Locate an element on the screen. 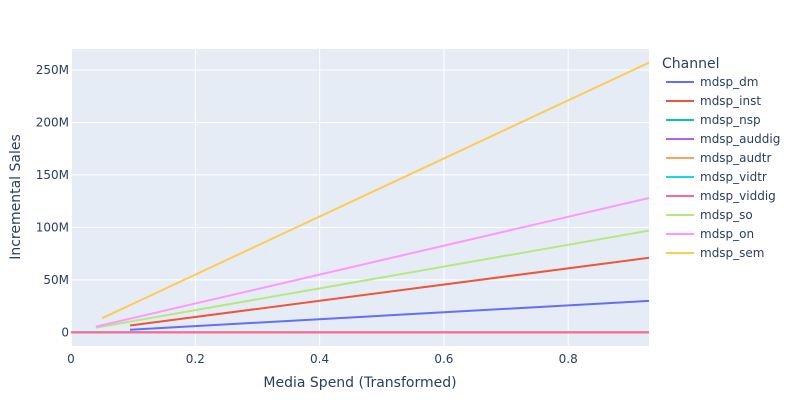 This screenshot has width=800, height=400. legend-label: mdsp_auddig is located at coordinates (740, 139).